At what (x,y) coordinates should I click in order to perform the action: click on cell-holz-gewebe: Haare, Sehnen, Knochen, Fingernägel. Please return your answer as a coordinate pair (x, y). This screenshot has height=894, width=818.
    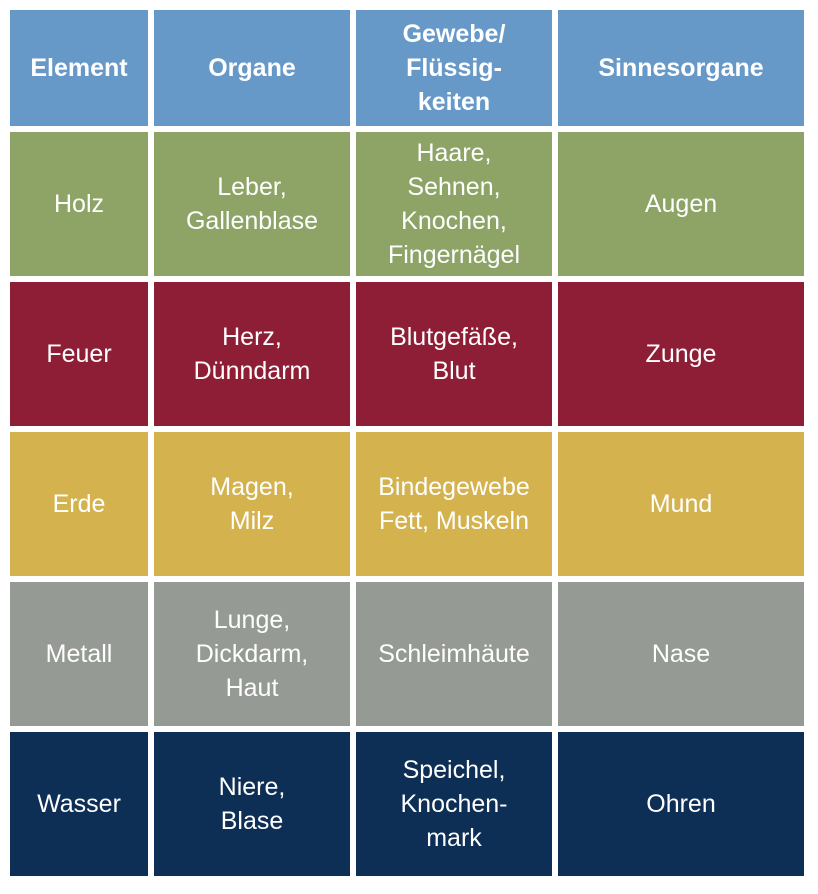
    Looking at the image, I should click on (454, 204).